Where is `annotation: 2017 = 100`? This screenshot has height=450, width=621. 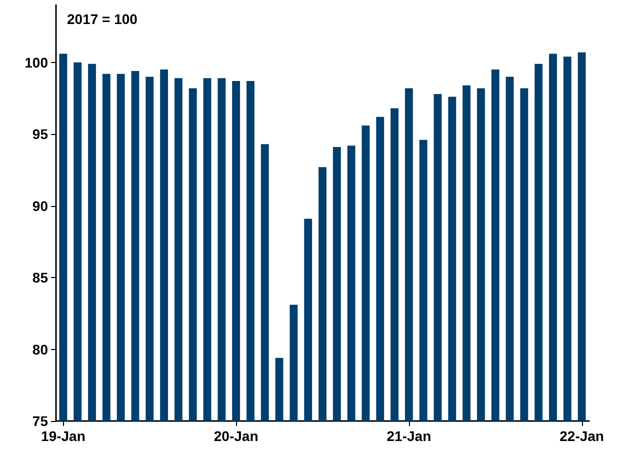 annotation: 2017 = 100 is located at coordinates (102, 19).